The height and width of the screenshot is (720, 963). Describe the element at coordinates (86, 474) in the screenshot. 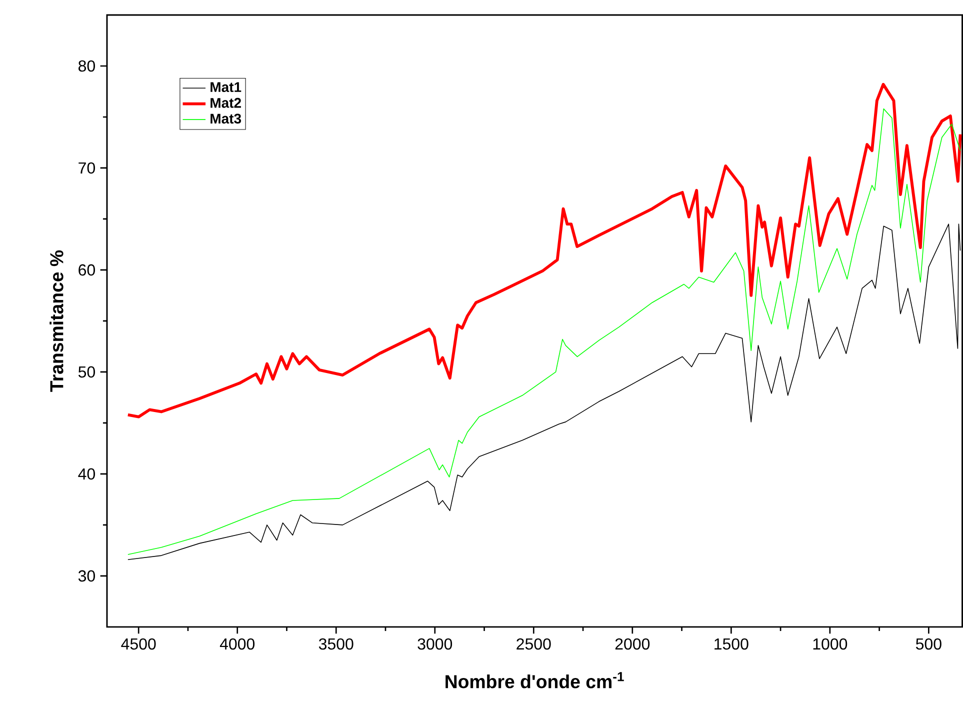

I see `y-tick-label: 40` at that location.